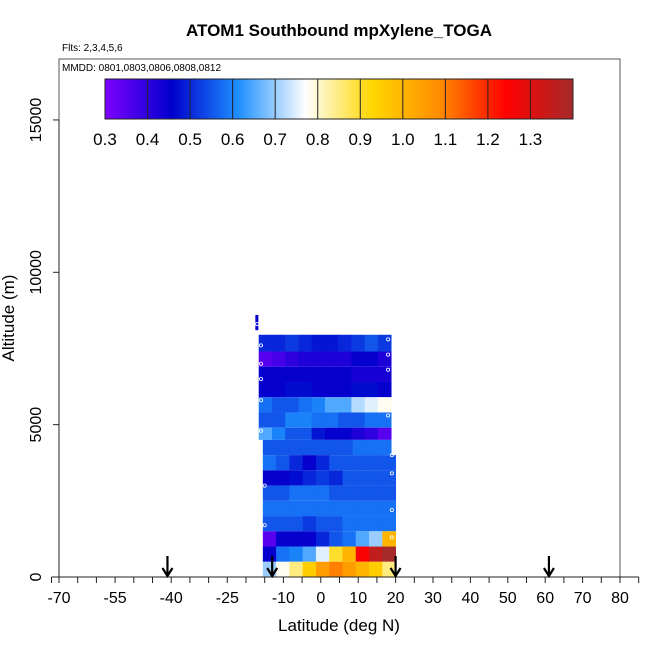 Image resolution: width=650 pixels, height=650 pixels. Describe the element at coordinates (583, 598) in the screenshot. I see `x-tick-label: 70` at that location.